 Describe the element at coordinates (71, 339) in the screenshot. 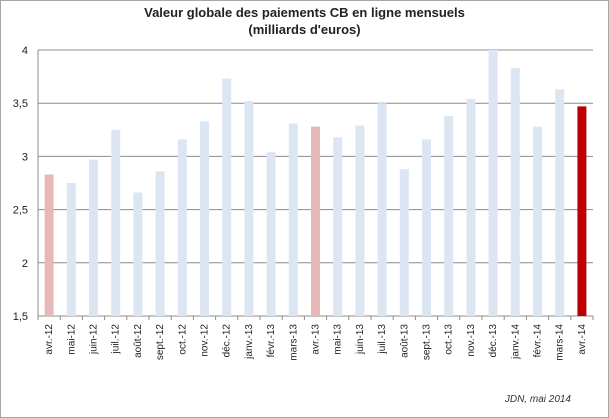

I see `x-tick-label: mai-12` at that location.